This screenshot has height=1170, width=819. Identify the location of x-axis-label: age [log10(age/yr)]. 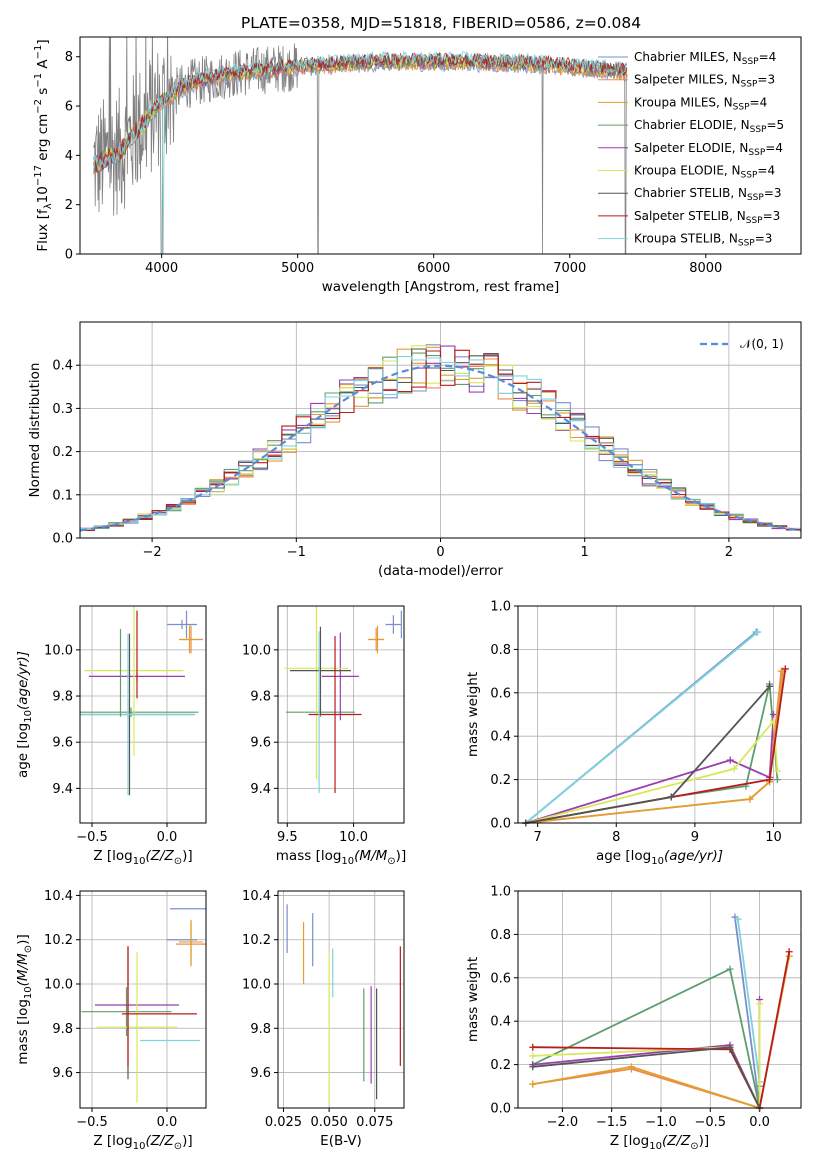
(659, 857).